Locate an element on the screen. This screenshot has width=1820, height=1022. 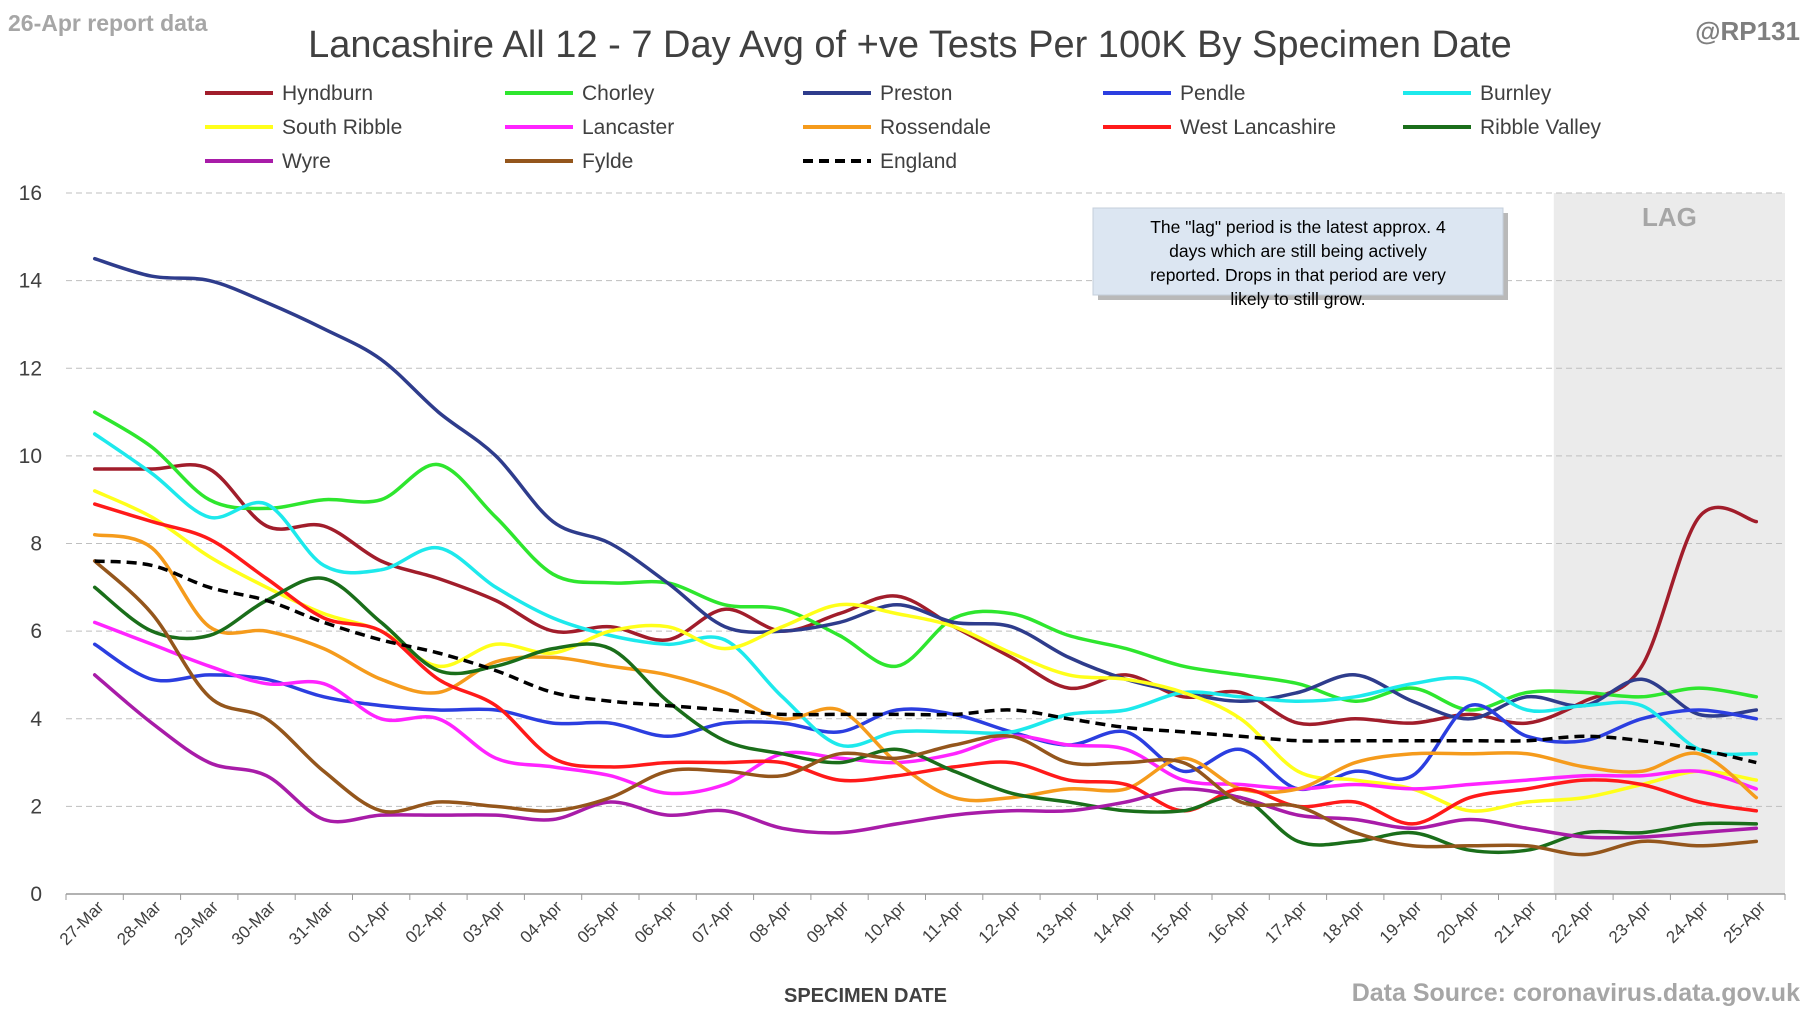
x-tick-label: 15-Apr is located at coordinates (1172, 922).